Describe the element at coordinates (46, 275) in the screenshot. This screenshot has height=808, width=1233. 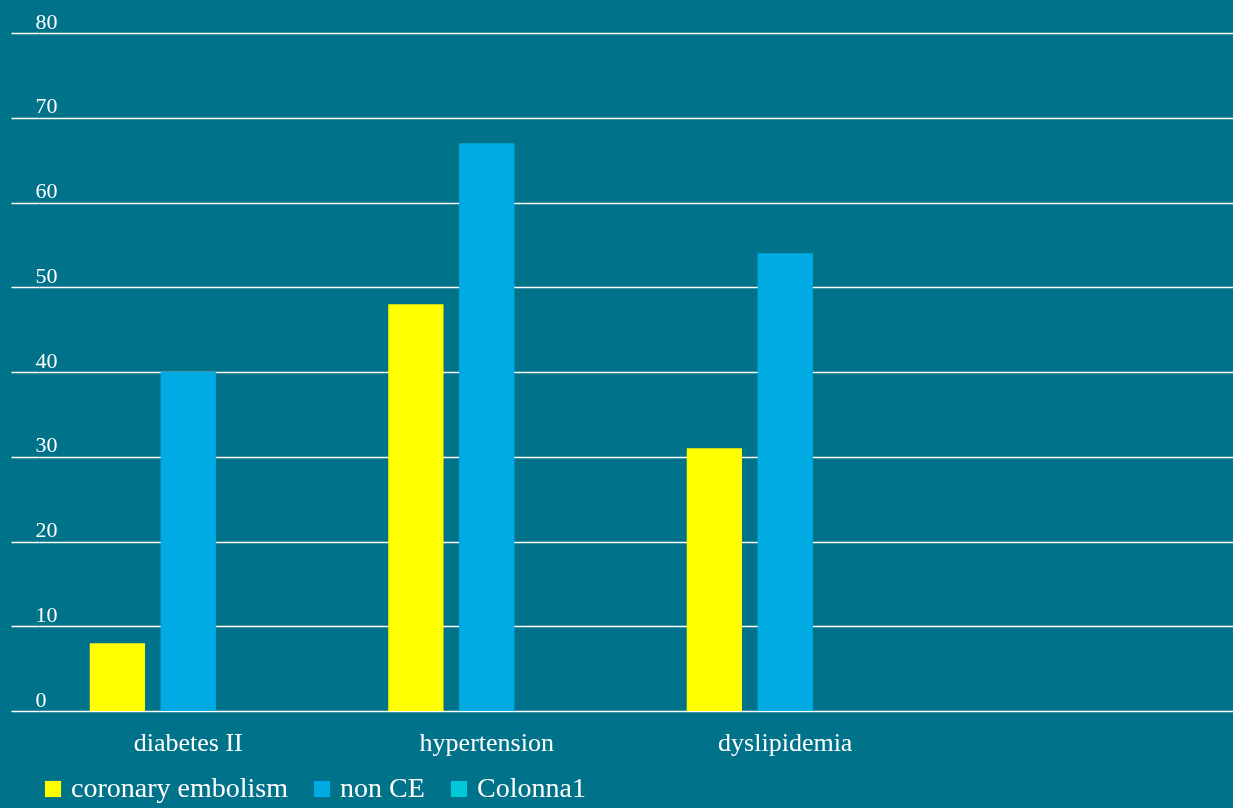
I see `y-tick-label: 50` at that location.